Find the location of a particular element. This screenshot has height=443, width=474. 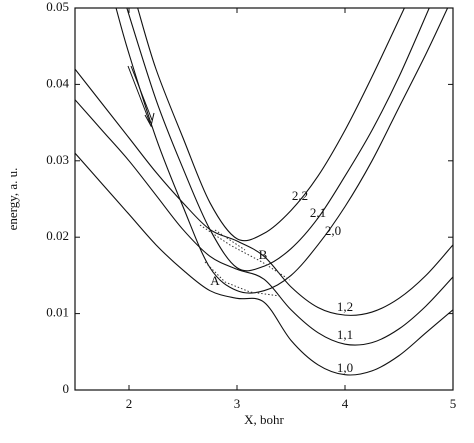

arrow is located at coordinates (141, 96).